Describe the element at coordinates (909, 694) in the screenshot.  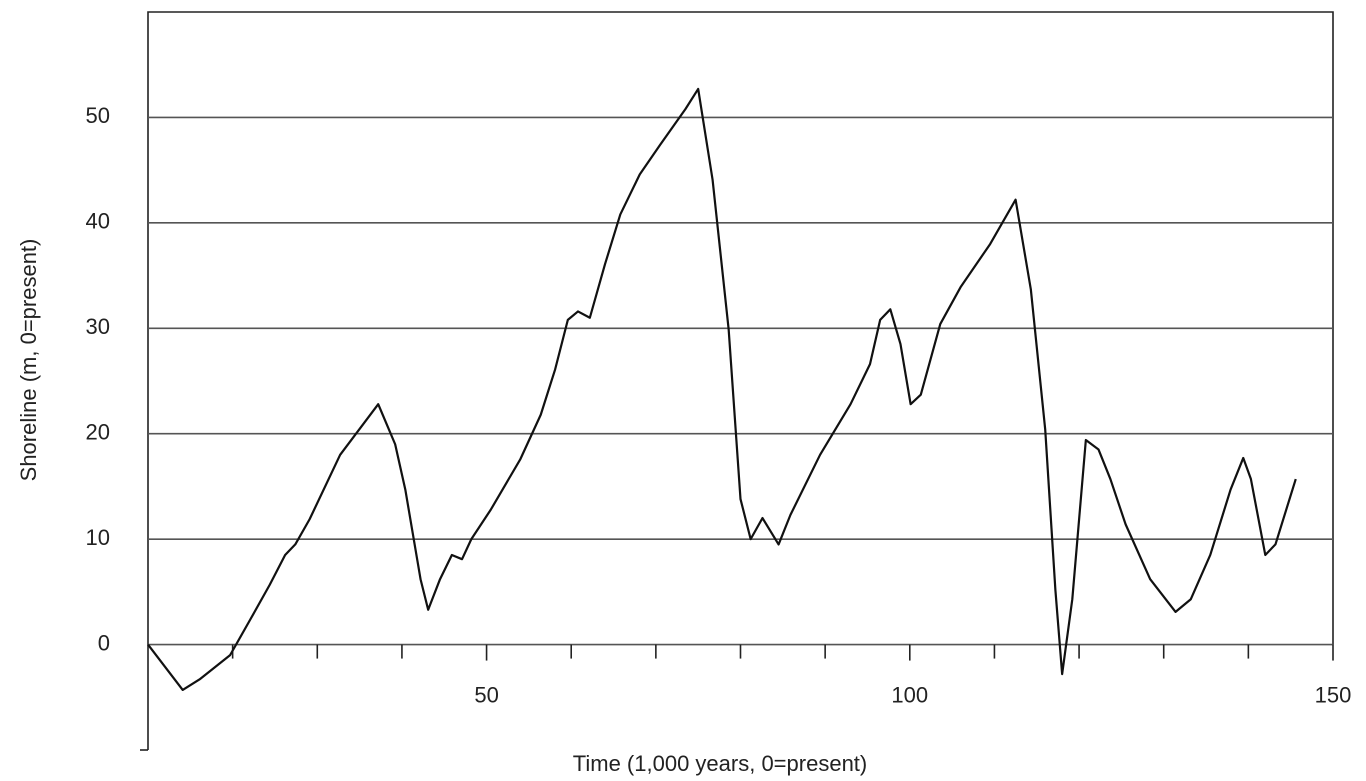
I see `x-tick-label: 100` at that location.